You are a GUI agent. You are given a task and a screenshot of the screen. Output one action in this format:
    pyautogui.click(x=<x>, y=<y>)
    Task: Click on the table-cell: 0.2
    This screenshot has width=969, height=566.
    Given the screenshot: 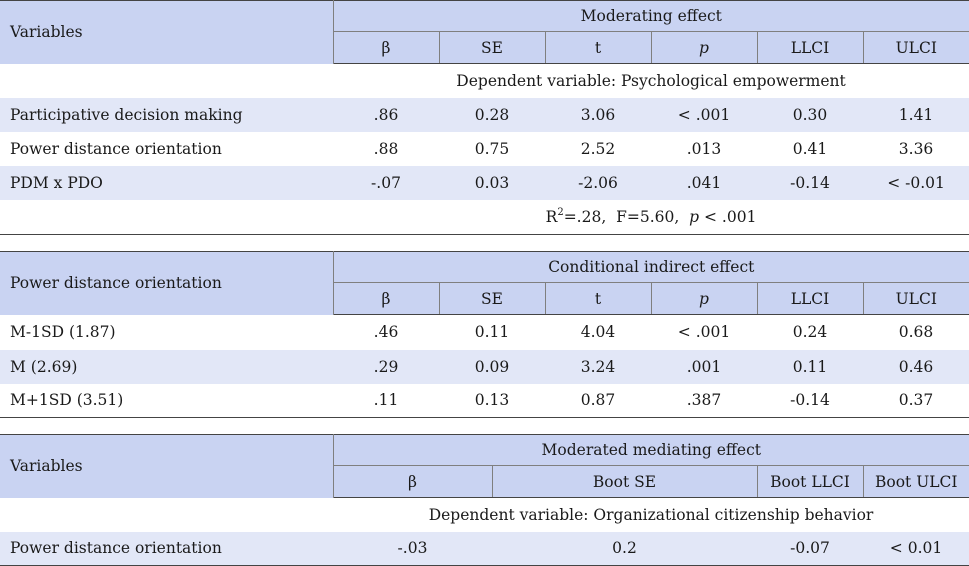 What is the action you would take?
    pyautogui.click(x=624, y=548)
    